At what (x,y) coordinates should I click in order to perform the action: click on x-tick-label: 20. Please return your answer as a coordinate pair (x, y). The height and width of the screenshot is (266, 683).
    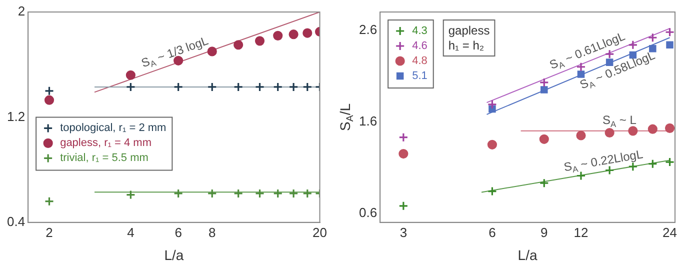
    Looking at the image, I should click on (320, 232).